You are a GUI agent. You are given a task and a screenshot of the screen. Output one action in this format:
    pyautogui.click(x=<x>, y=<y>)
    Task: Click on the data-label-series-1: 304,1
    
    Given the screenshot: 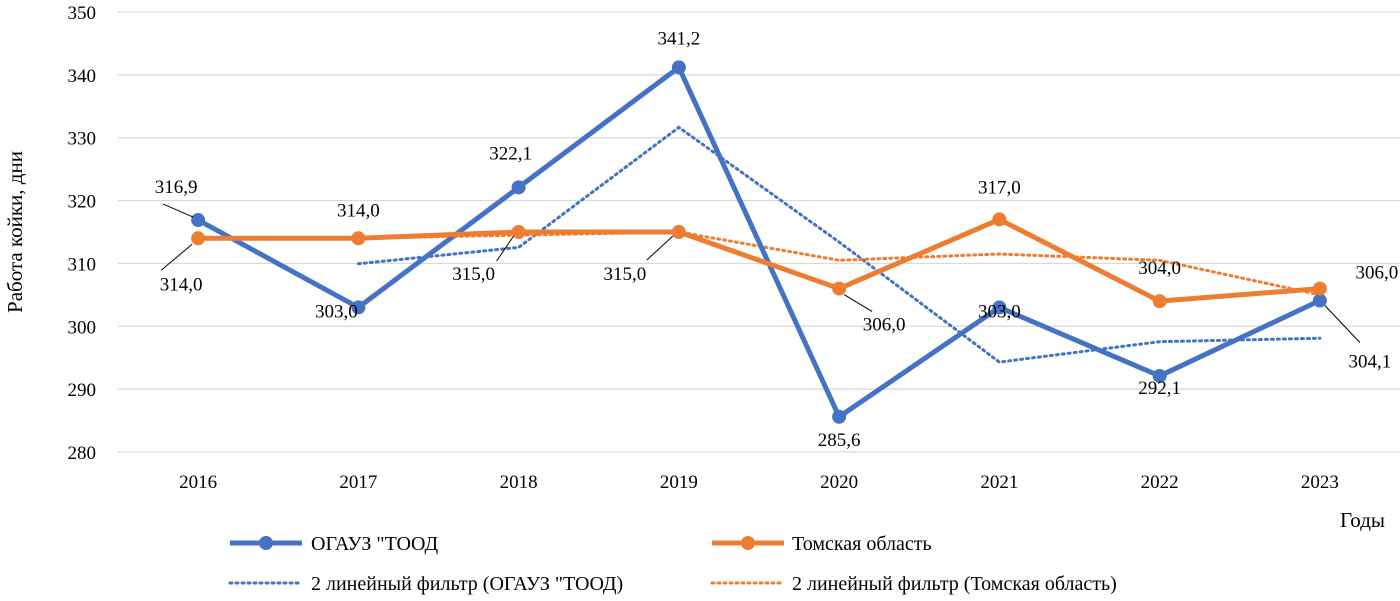 What is the action you would take?
    pyautogui.click(x=1370, y=362)
    